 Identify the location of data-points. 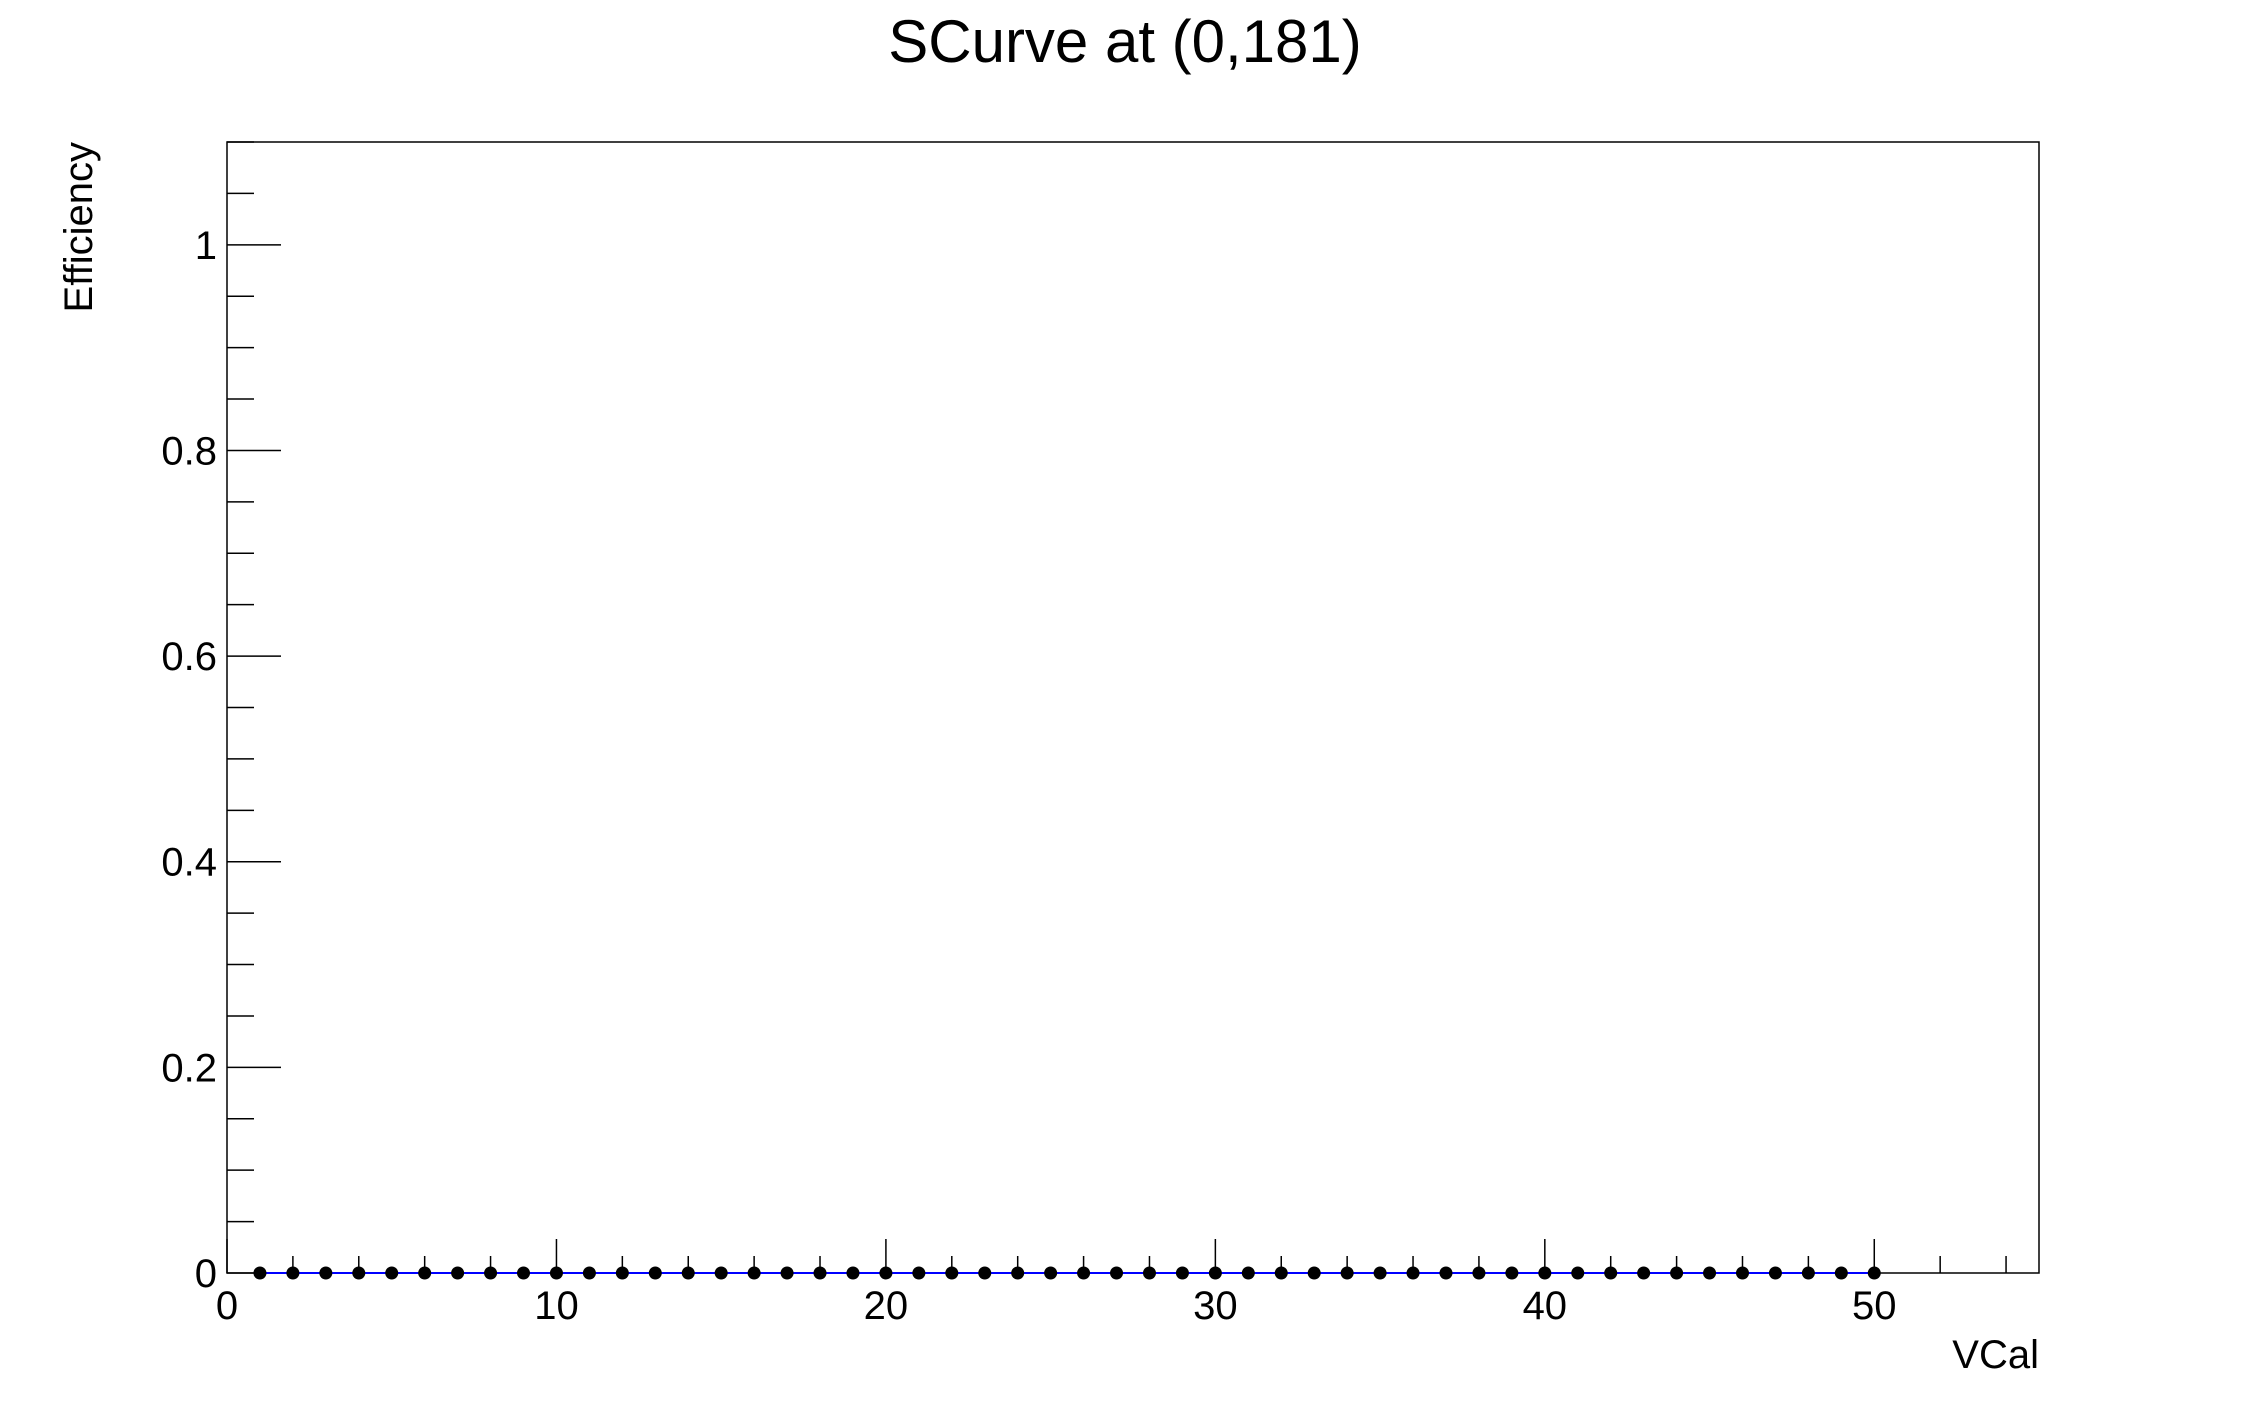
(1067, 1273).